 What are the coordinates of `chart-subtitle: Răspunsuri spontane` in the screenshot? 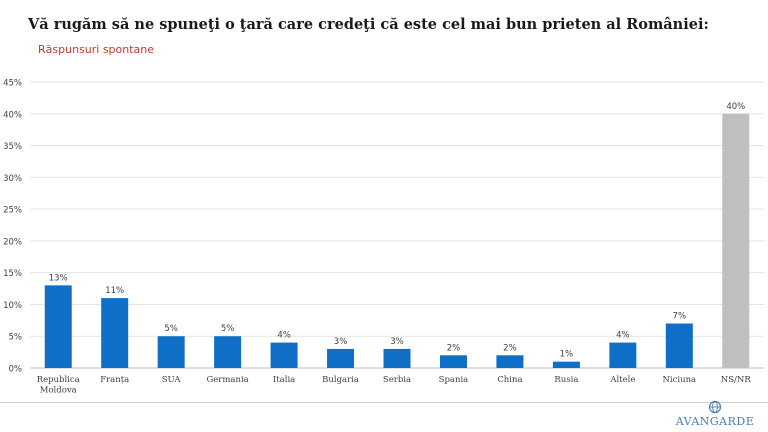 It's located at (96, 49).